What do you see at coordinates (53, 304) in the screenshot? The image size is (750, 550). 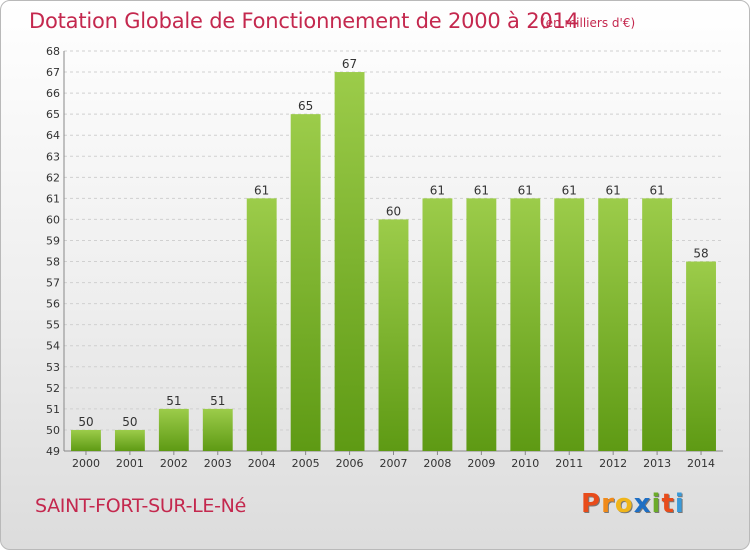 I see `y-tick-label: 56` at bounding box center [53, 304].